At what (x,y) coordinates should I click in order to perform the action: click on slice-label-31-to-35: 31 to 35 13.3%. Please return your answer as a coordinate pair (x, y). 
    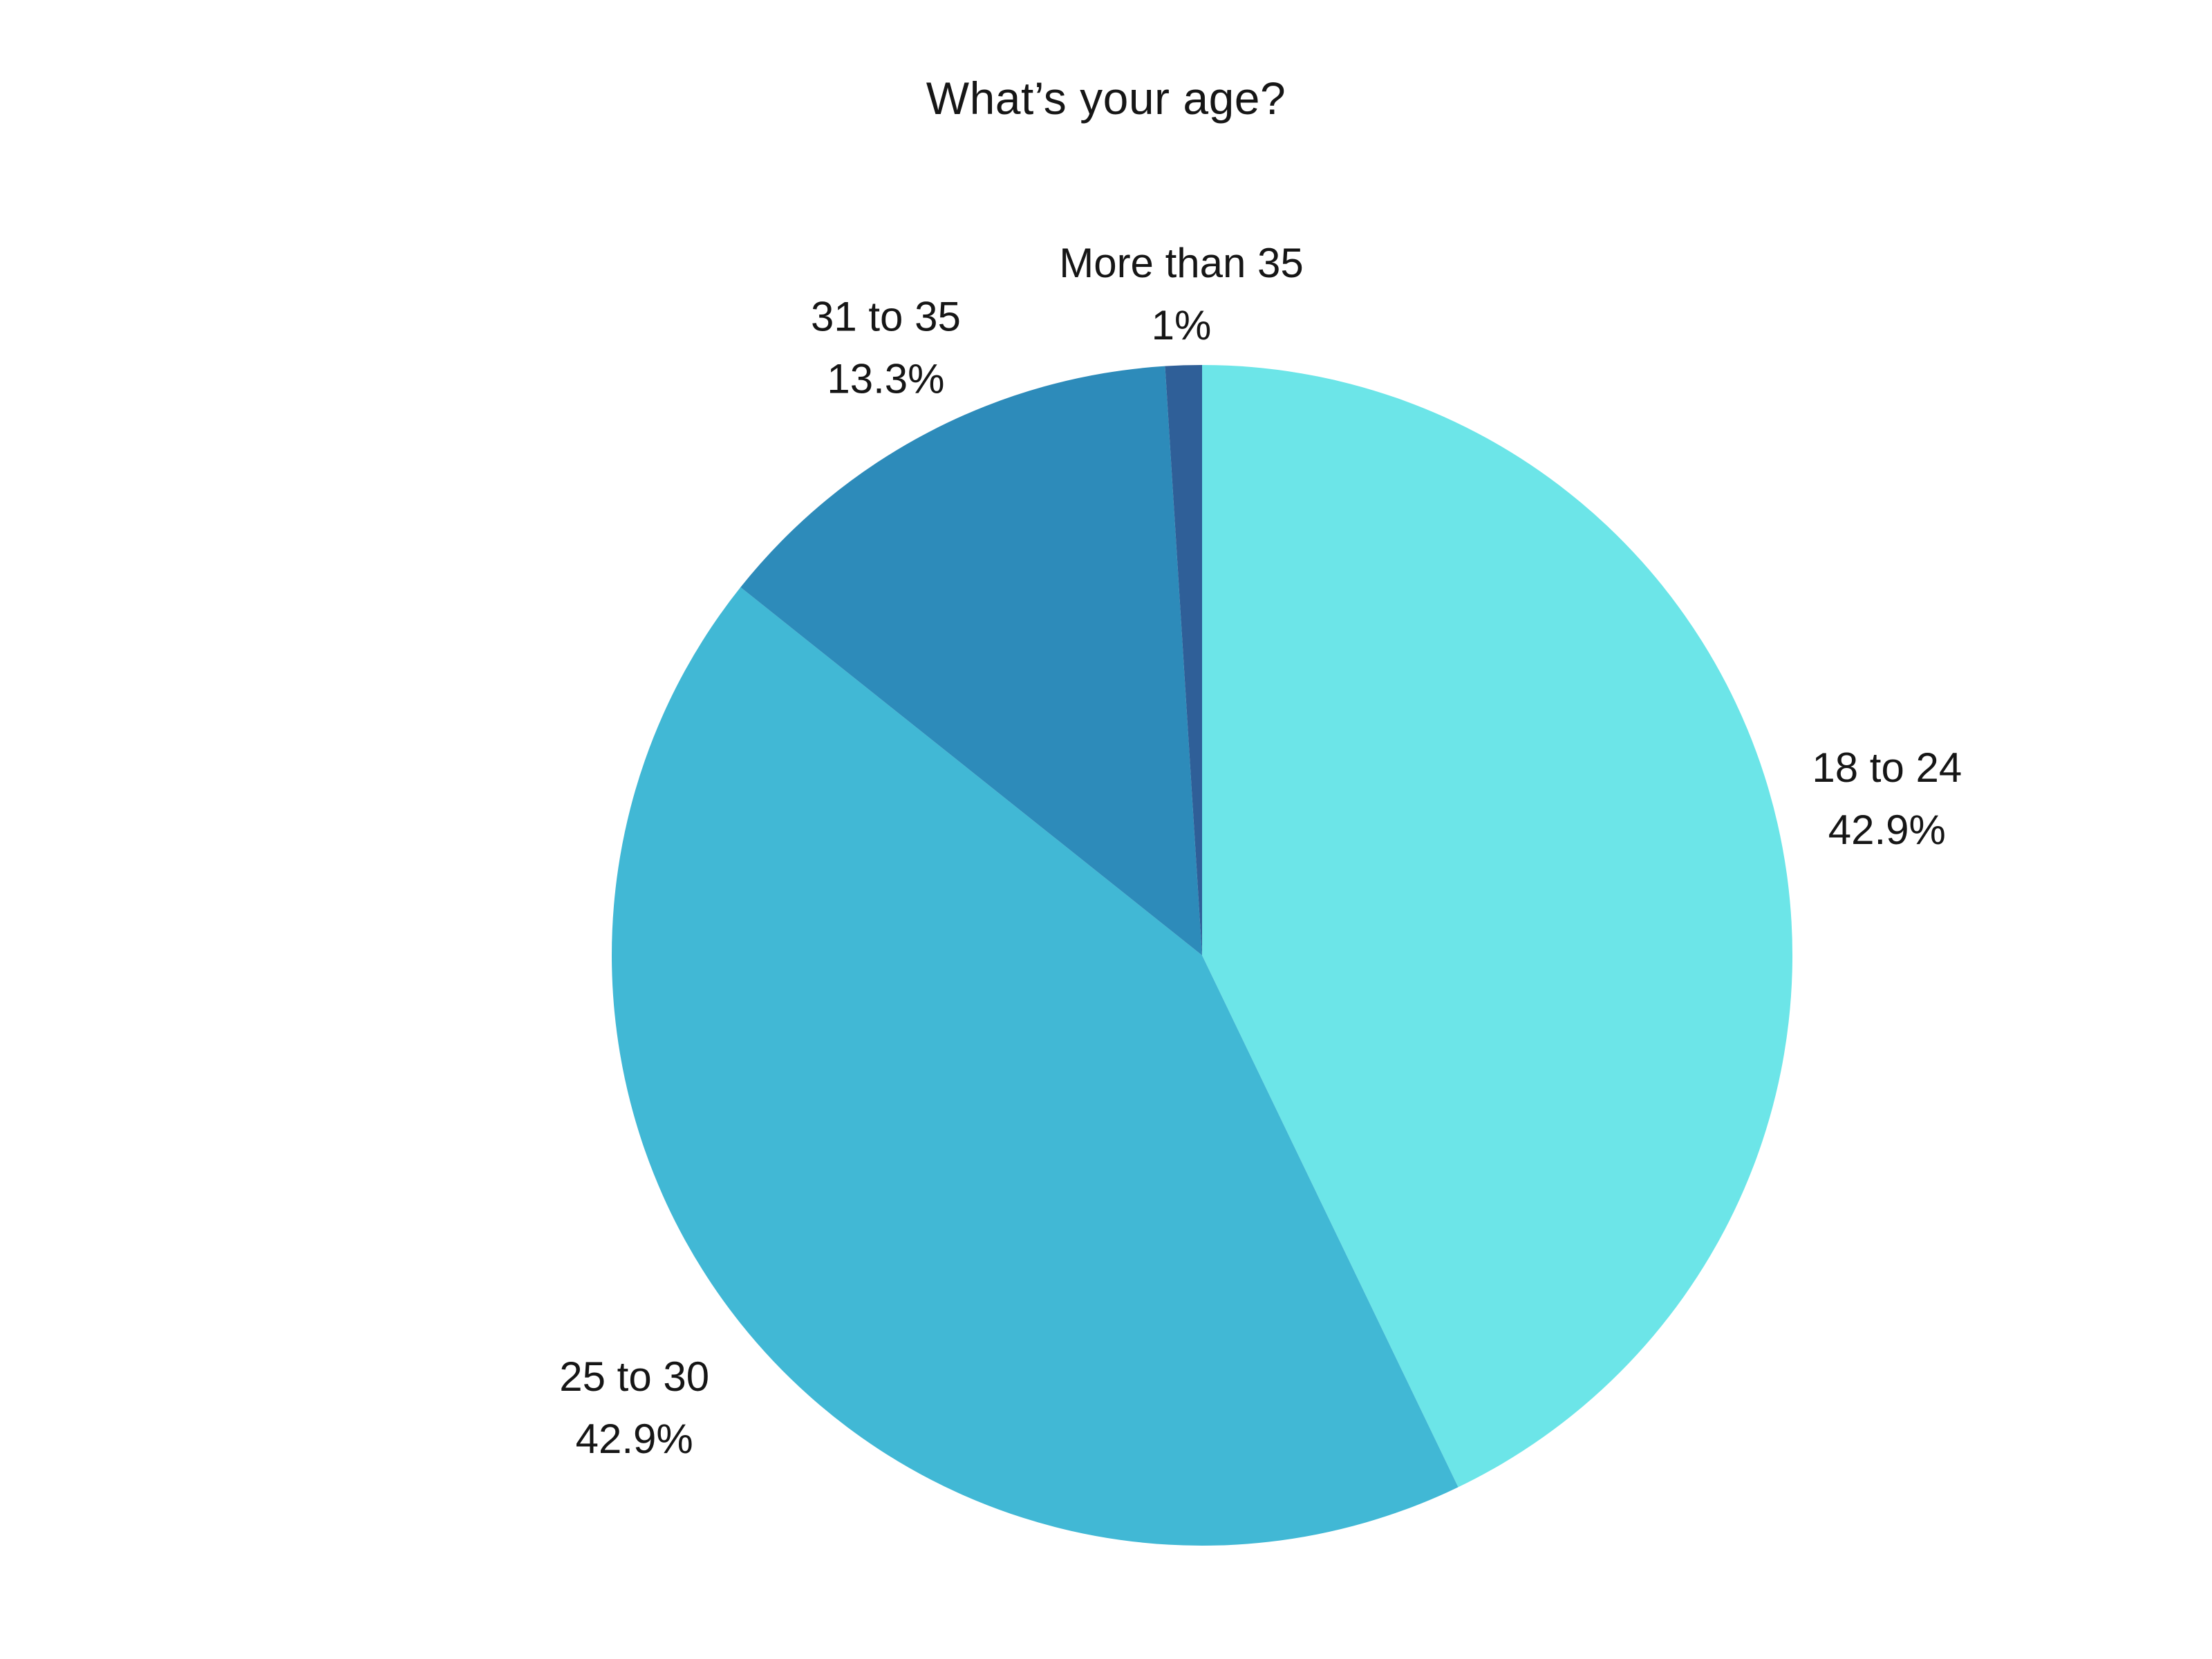
    Looking at the image, I should click on (886, 347).